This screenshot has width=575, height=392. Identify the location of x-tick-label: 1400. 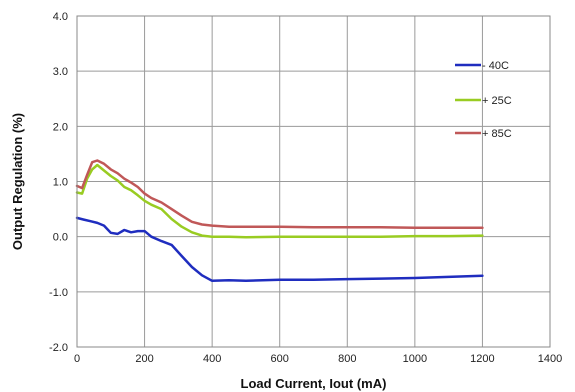
(550, 359).